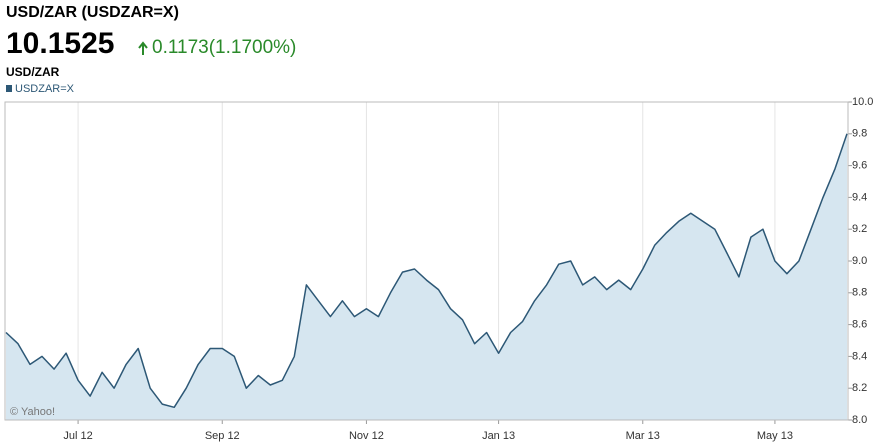  What do you see at coordinates (643, 436) in the screenshot?
I see `x-tick-label: Mar 13` at bounding box center [643, 436].